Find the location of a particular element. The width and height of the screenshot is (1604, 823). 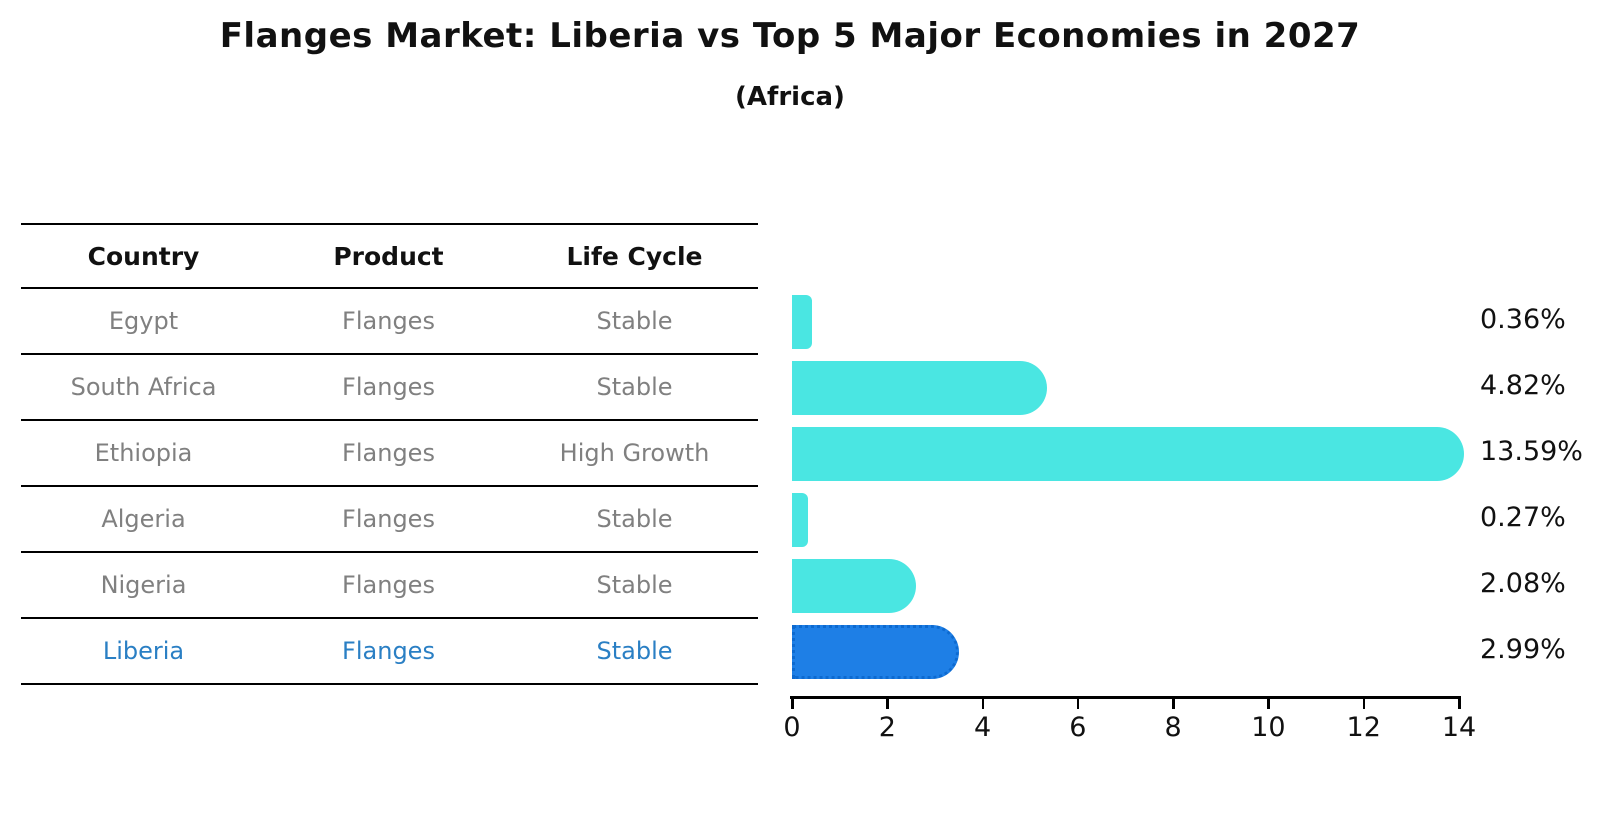

value-label-liberia: 2.99% is located at coordinates (1523, 649).